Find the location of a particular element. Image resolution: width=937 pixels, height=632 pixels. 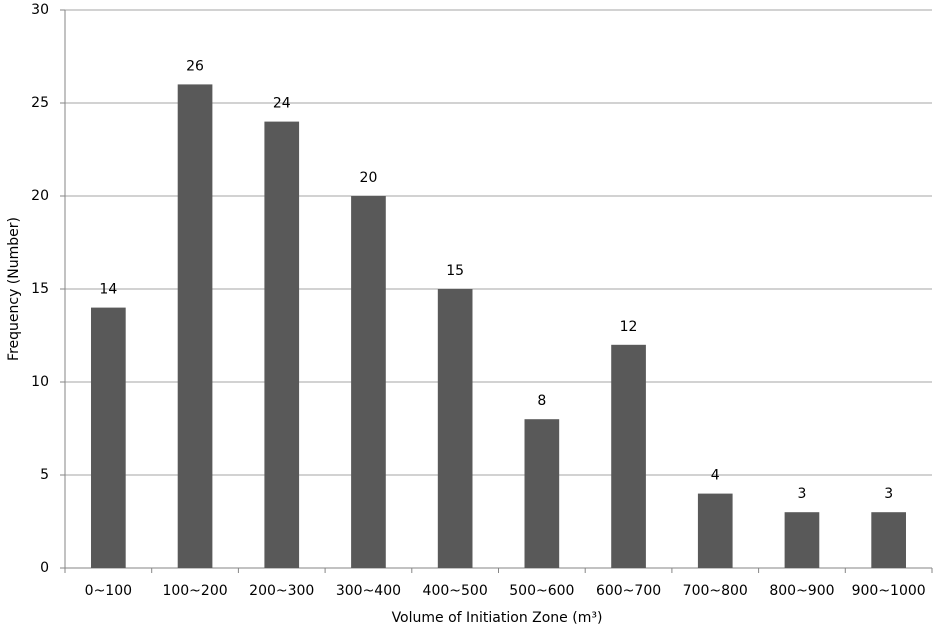

data-label: 24 is located at coordinates (282, 104).